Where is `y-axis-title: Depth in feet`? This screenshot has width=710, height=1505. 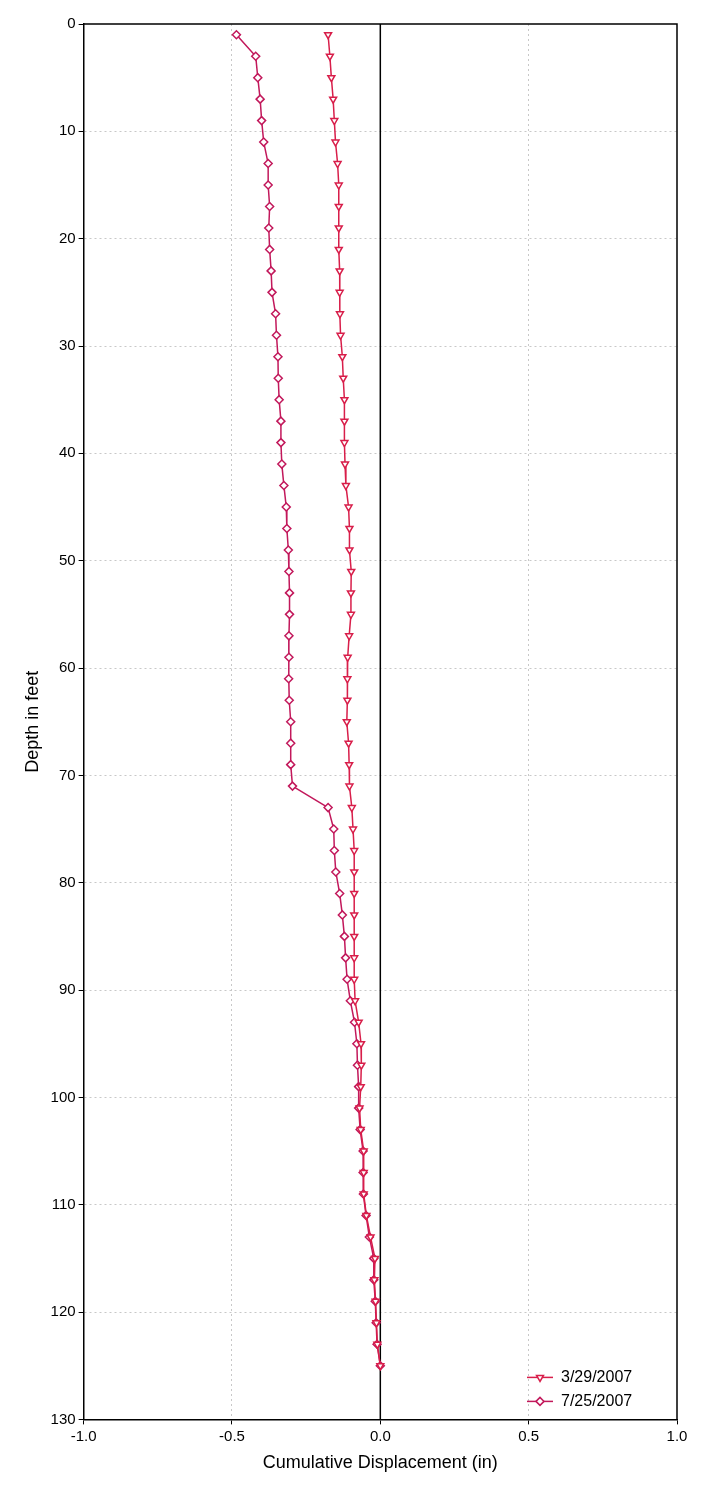
y-axis-title: Depth in feet is located at coordinates (31, 721).